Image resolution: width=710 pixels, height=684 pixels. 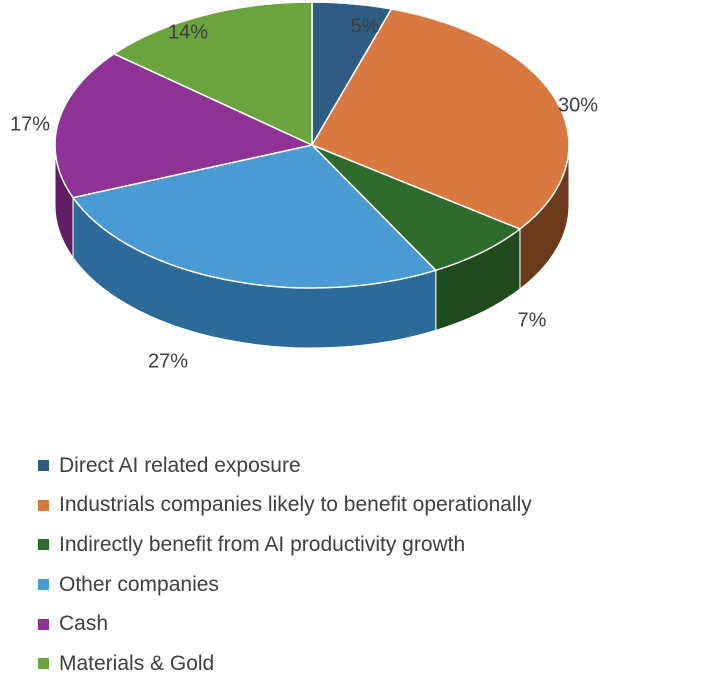 I want to click on legend-item-materials-gold: Materials & Gold, so click(x=285, y=664).